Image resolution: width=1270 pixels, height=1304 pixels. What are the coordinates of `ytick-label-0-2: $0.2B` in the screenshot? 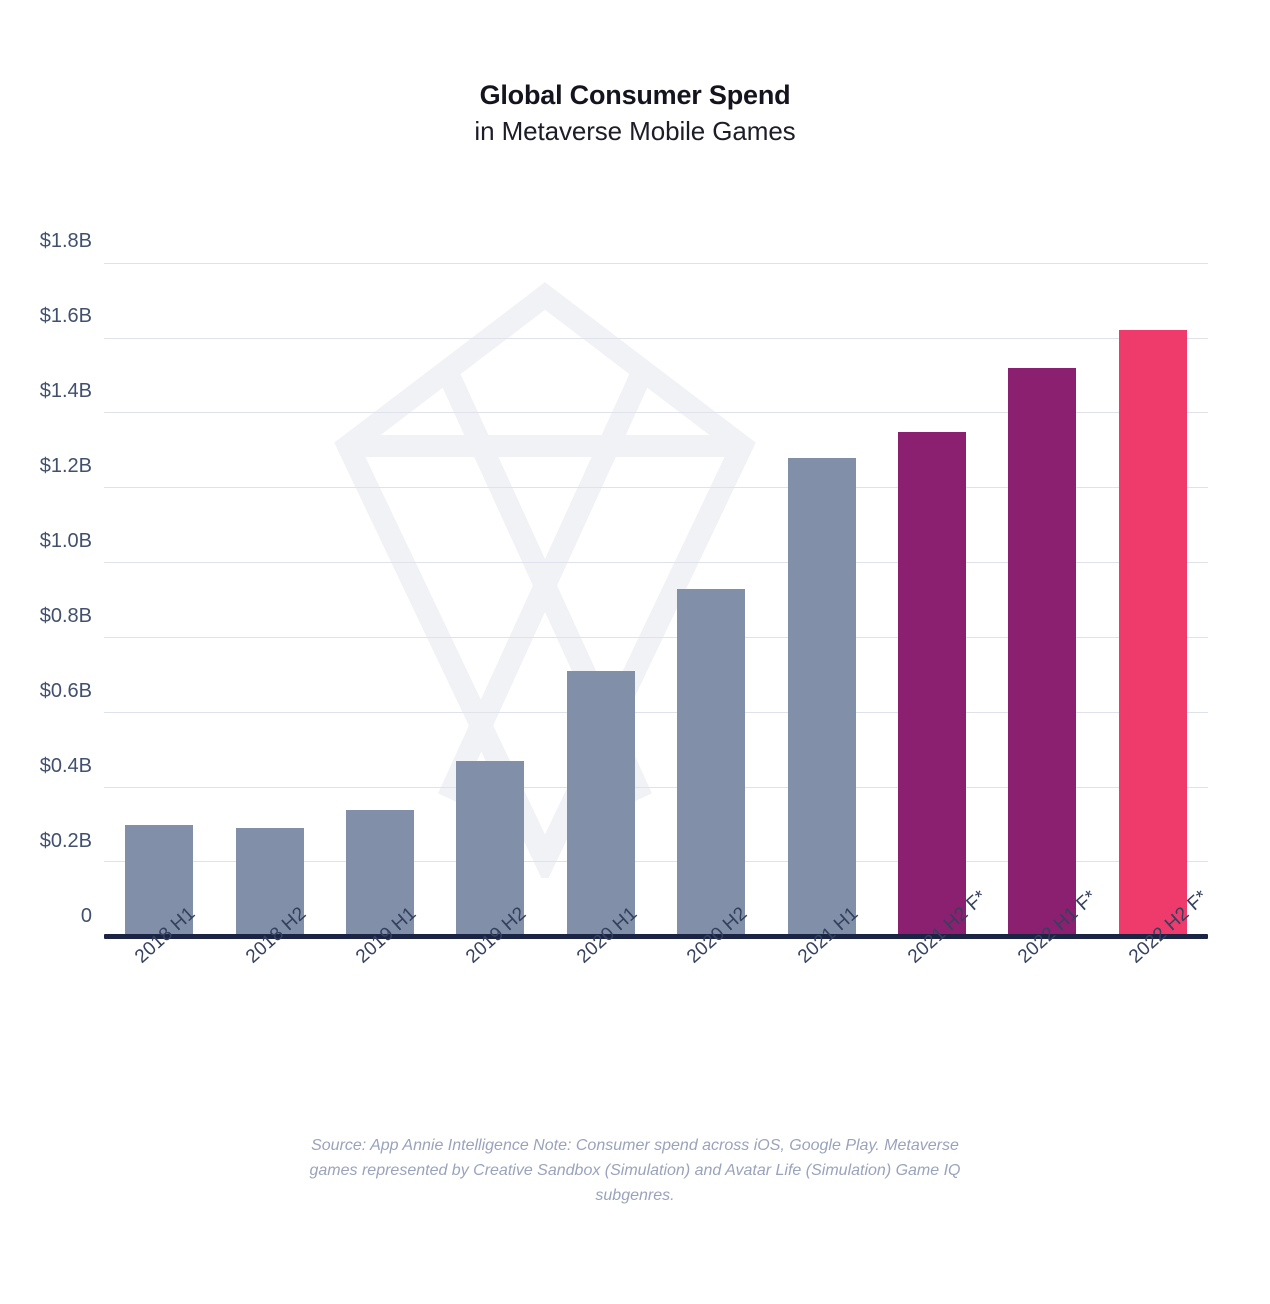 It's located at (65, 841).